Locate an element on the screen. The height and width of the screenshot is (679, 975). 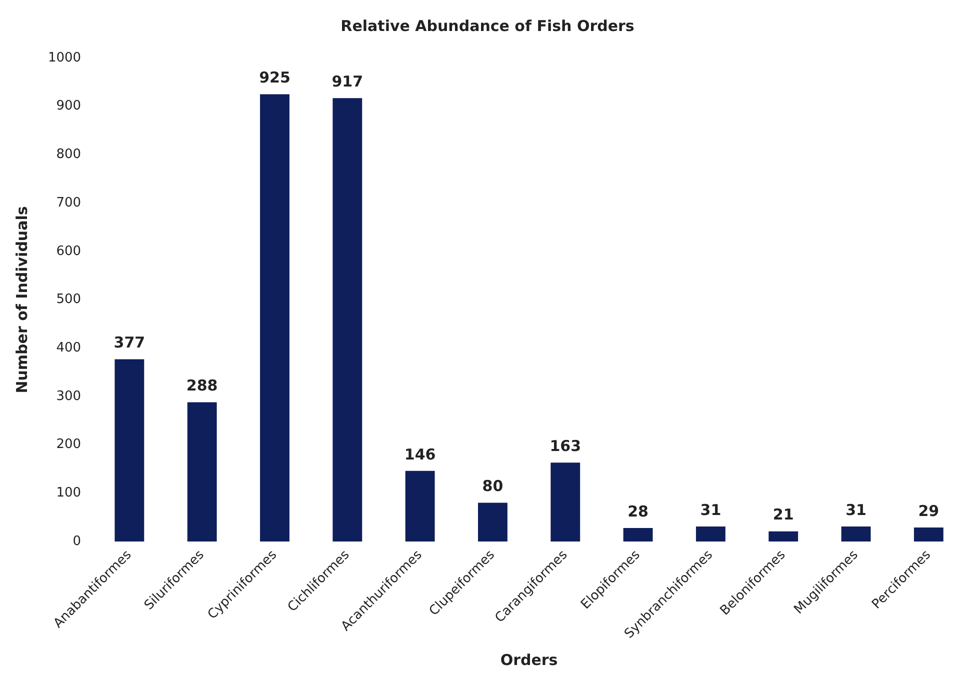
data-label: 146 is located at coordinates (420, 454).